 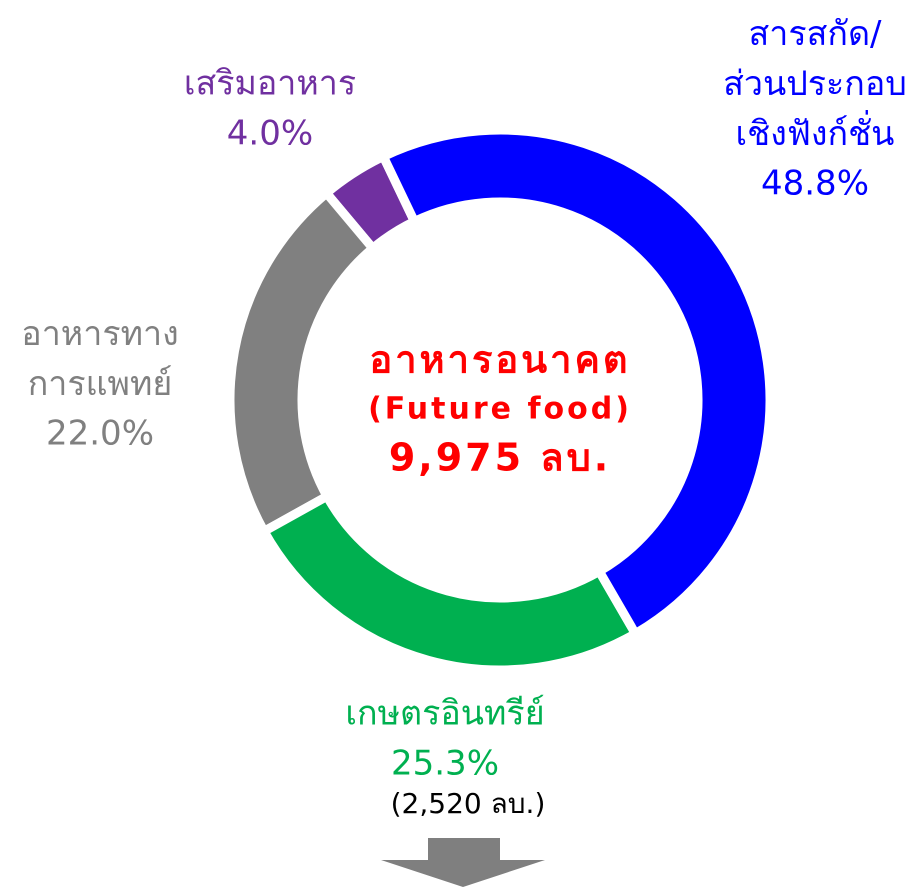 I want to click on value-label: 4.0%, so click(x=270, y=134).